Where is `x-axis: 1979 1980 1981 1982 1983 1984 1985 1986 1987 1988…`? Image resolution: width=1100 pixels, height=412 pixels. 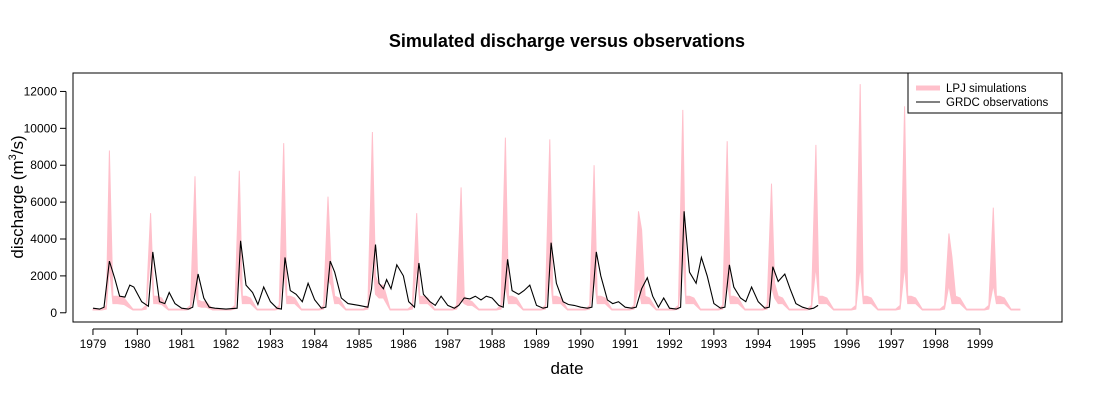 x-axis: 1979 1980 1981 1982 1983 1984 1985 1986 1987 1988… is located at coordinates (537, 339).